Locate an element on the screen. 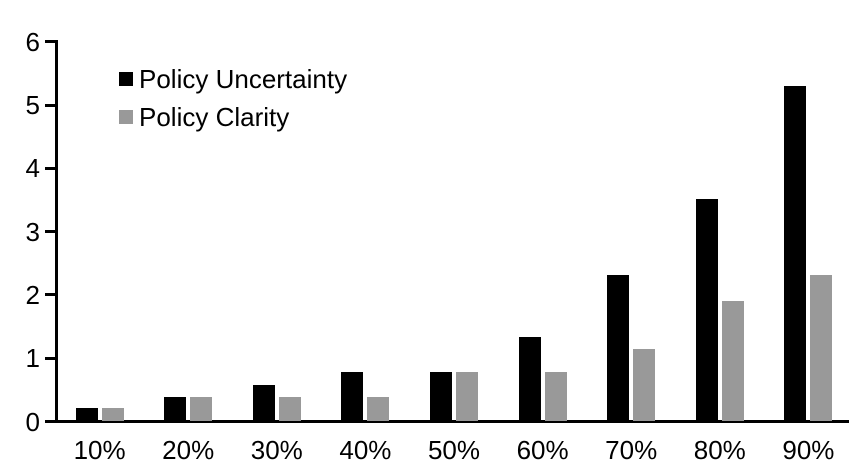 The width and height of the screenshot is (852, 475). bar-policy-uncertainty-70% is located at coordinates (618, 348).